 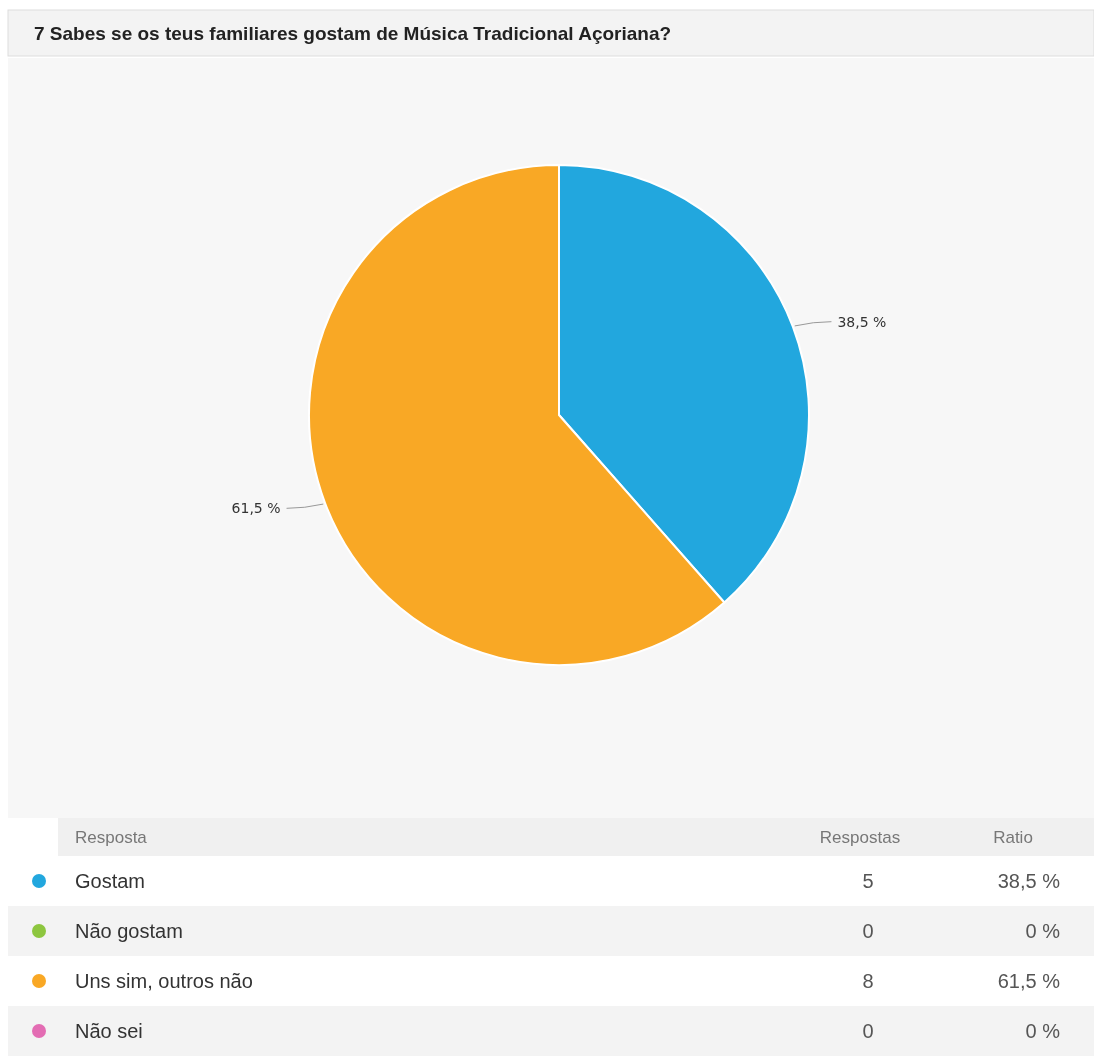 What do you see at coordinates (111, 837) in the screenshot?
I see `text: Resposta` at bounding box center [111, 837].